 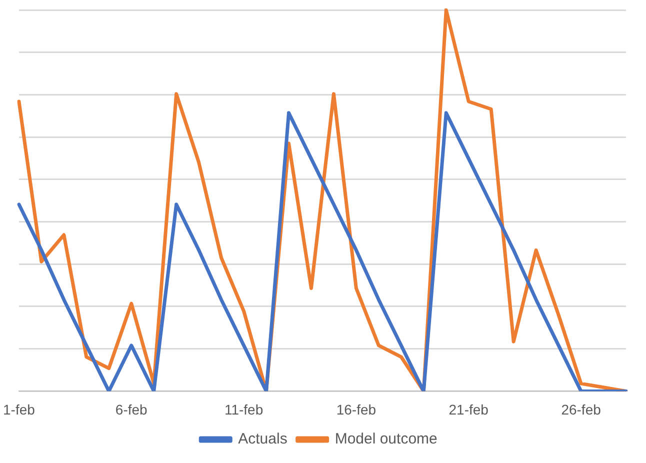 I want to click on legend-label: Actuals, so click(x=263, y=439).